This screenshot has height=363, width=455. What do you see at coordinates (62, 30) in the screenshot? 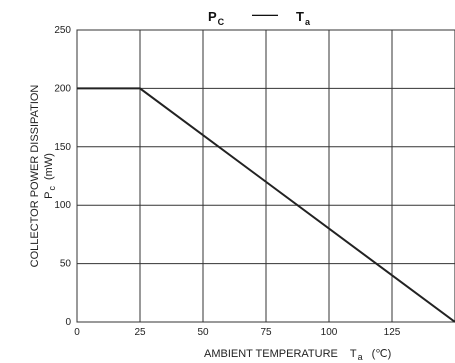
I see `y-tick-label: 250` at bounding box center [62, 30].